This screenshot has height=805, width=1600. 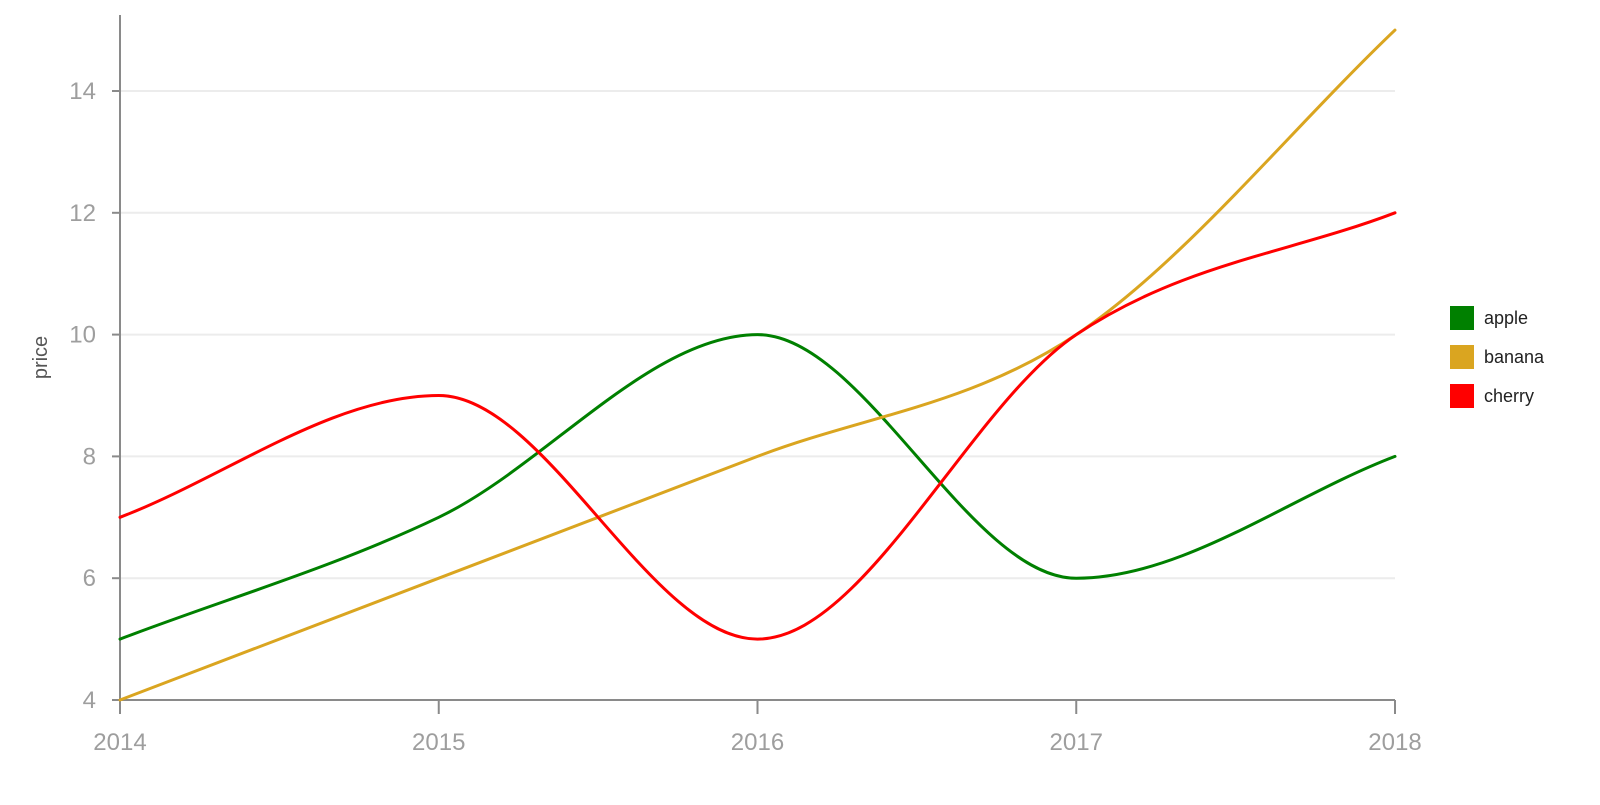 What do you see at coordinates (82, 335) in the screenshot?
I see `y-tick-label: 10` at bounding box center [82, 335].